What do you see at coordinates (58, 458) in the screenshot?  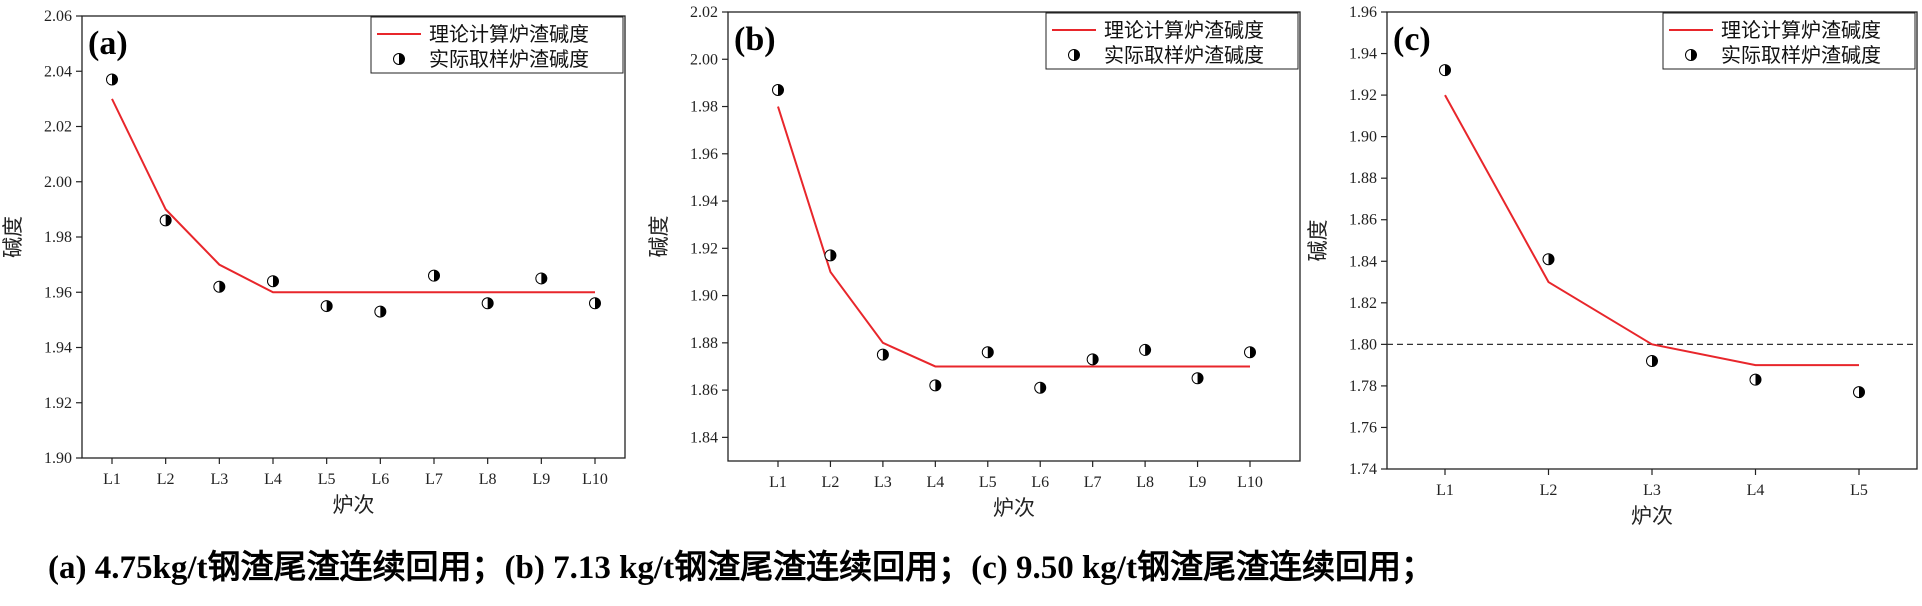 I see `y-tick-label: 1.90` at bounding box center [58, 458].